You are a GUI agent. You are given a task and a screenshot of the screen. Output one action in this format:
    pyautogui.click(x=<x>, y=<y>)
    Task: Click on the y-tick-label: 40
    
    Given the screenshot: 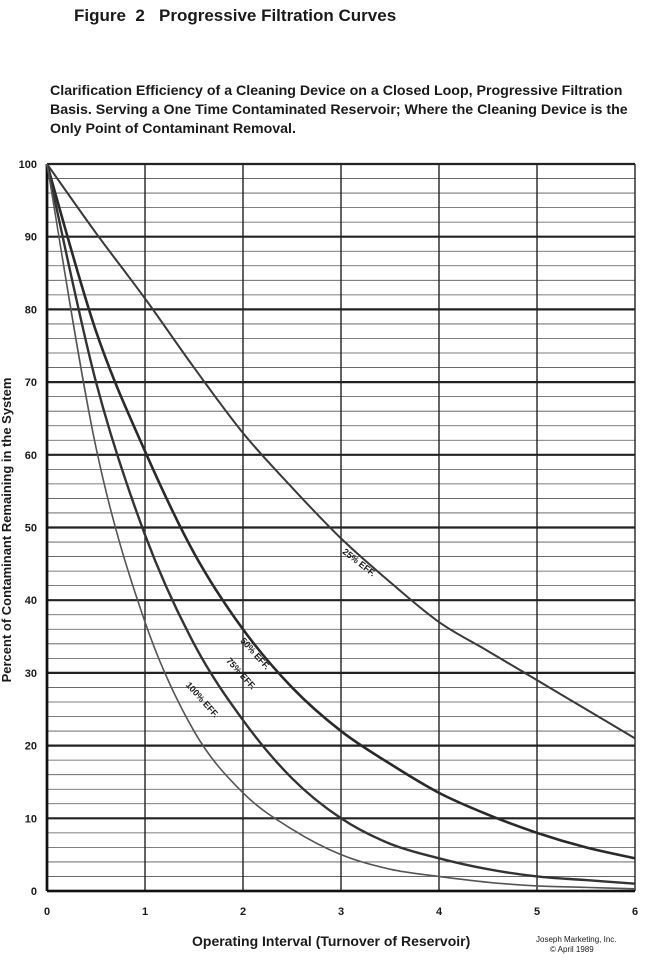 What is the action you would take?
    pyautogui.click(x=31, y=601)
    